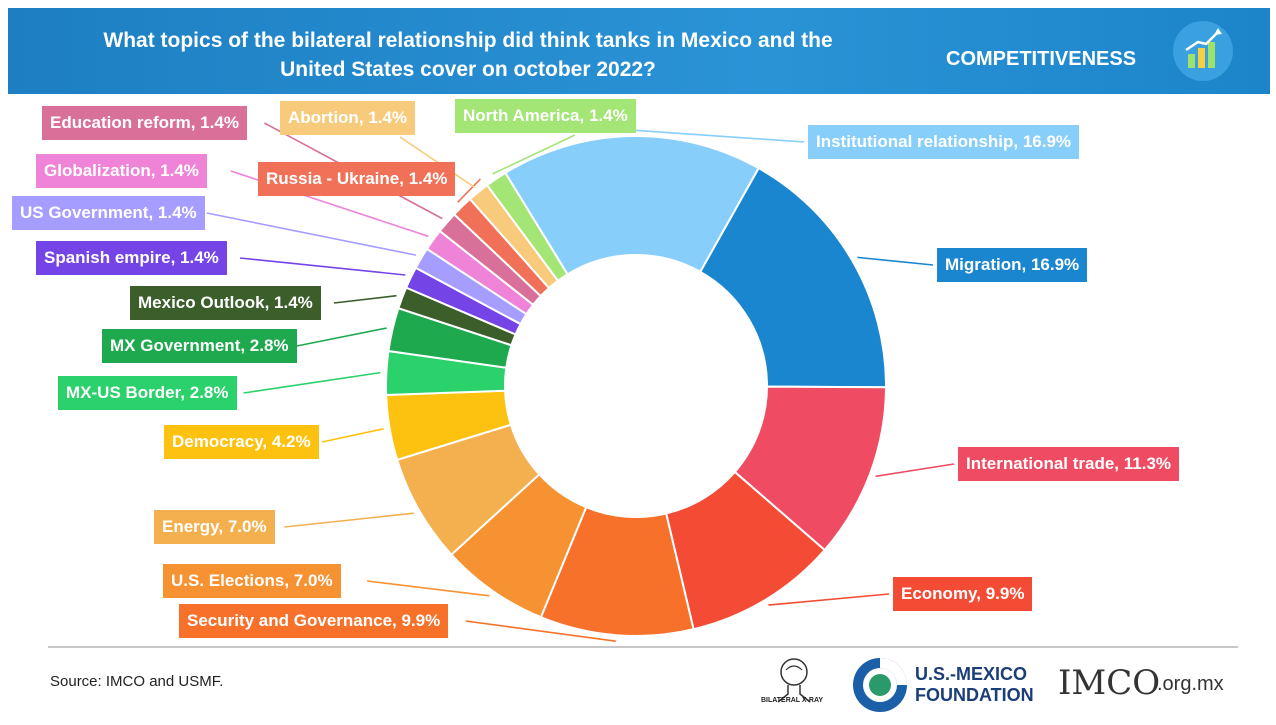 Image resolution: width=1276 pixels, height=725 pixels. I want to click on slice-label: North America, 1.4%, so click(545, 116).